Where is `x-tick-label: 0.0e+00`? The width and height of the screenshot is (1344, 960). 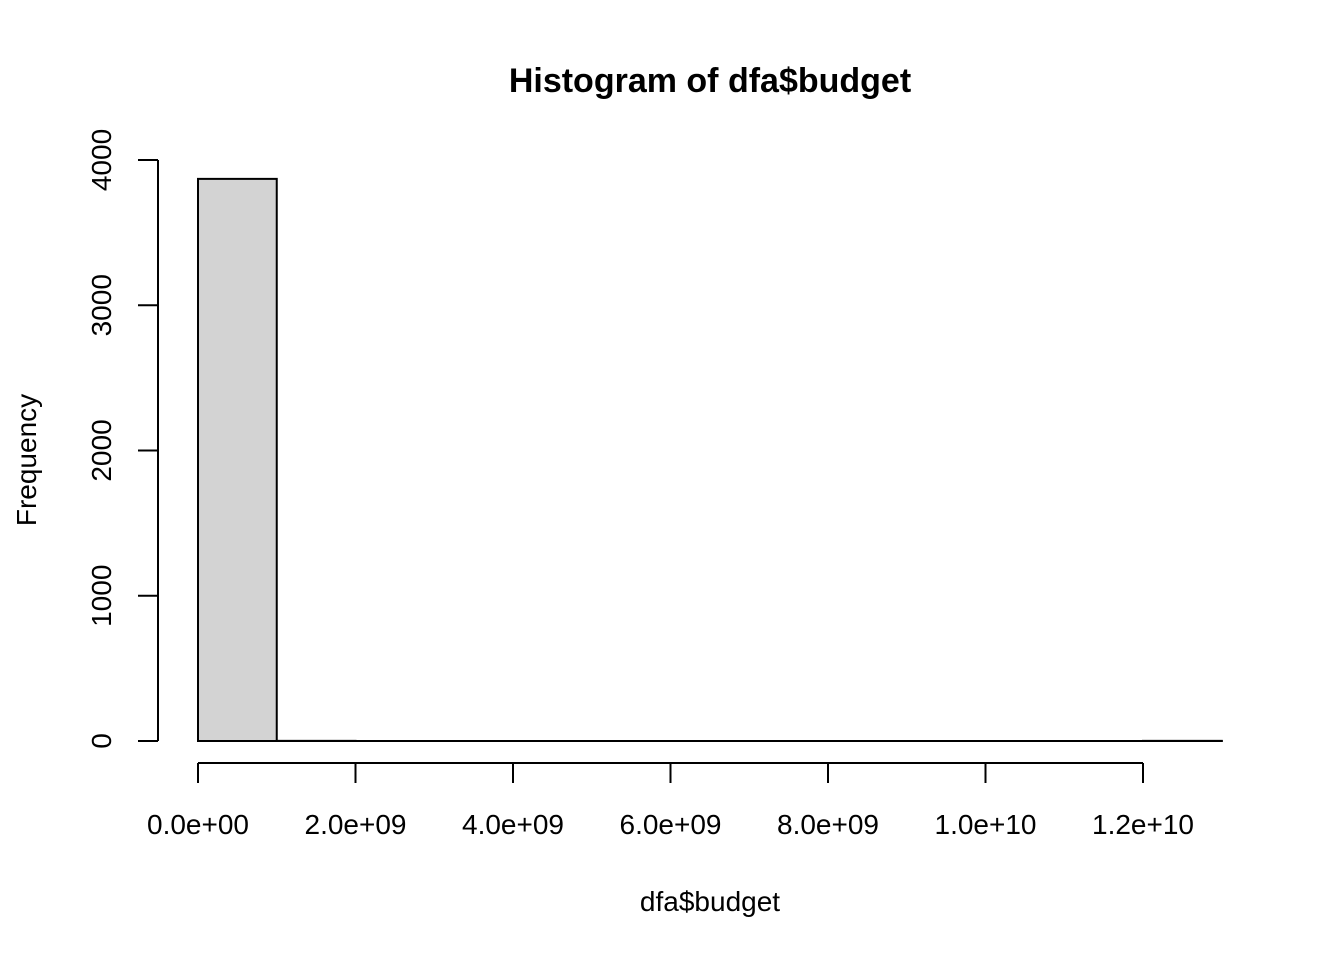
x-tick-label: 0.0e+00 is located at coordinates (198, 824).